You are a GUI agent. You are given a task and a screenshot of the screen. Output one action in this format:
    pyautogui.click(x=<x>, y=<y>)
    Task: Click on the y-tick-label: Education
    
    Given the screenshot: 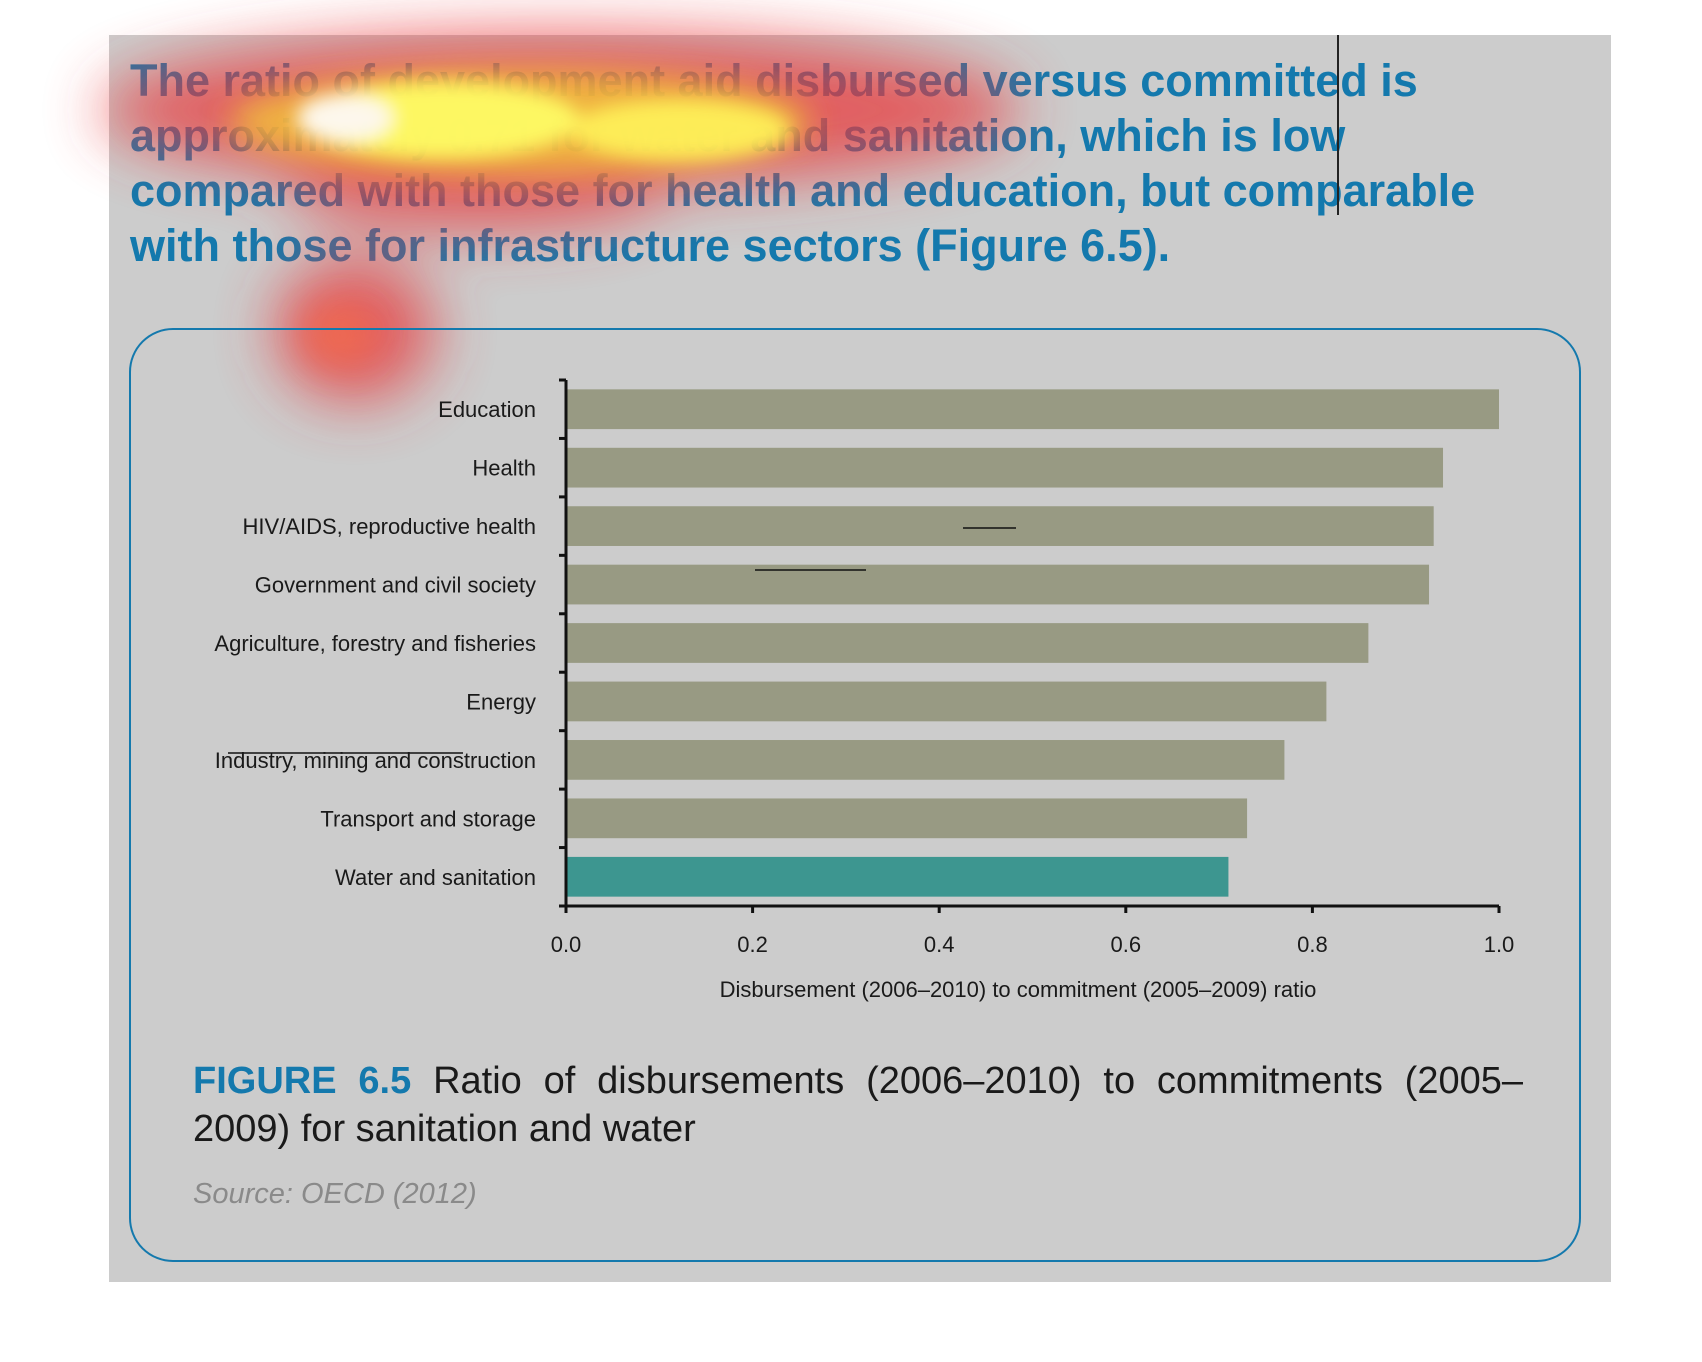 What is the action you would take?
    pyautogui.click(x=487, y=409)
    